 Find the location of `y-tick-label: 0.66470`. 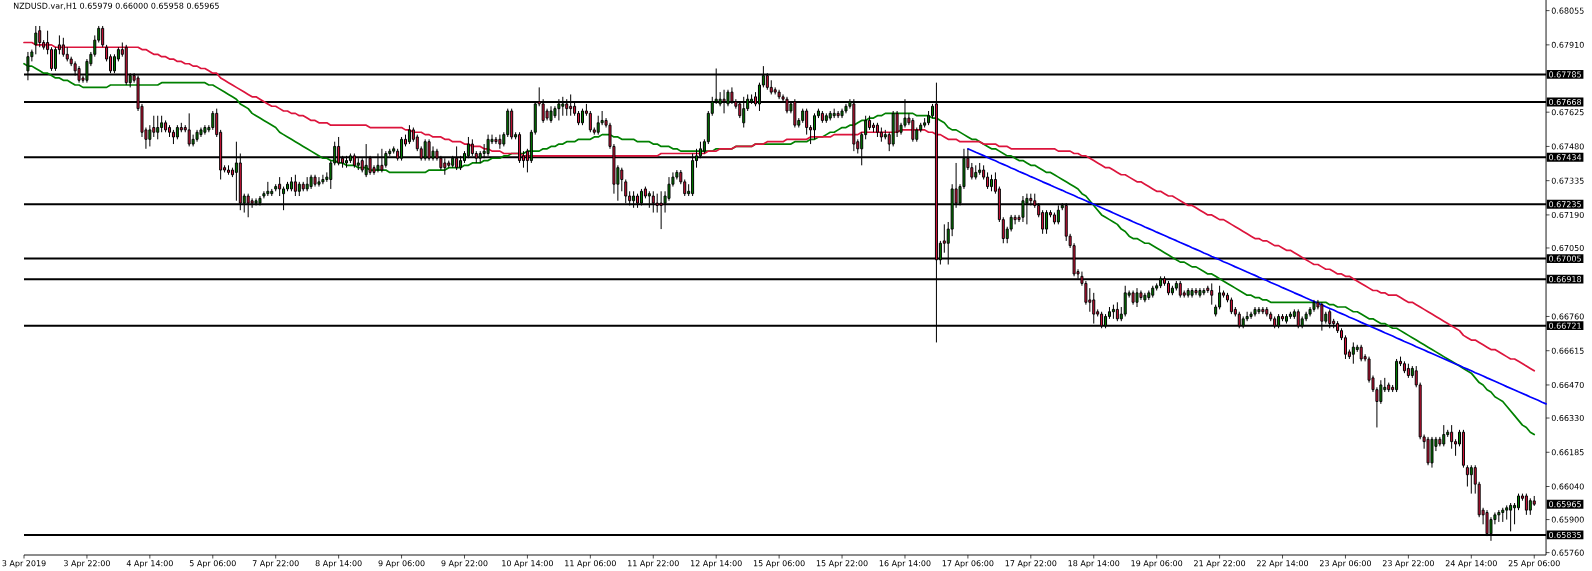

y-tick-label: 0.66470 is located at coordinates (1567, 384).